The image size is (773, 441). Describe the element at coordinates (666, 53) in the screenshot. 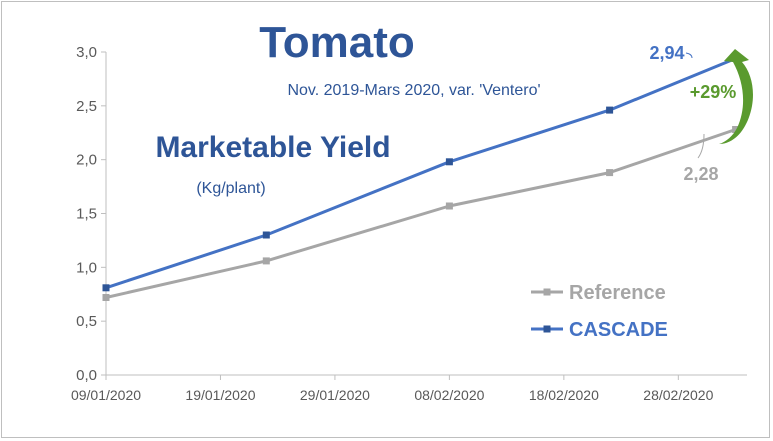

I see `cascade-last-label: 2,94` at that location.